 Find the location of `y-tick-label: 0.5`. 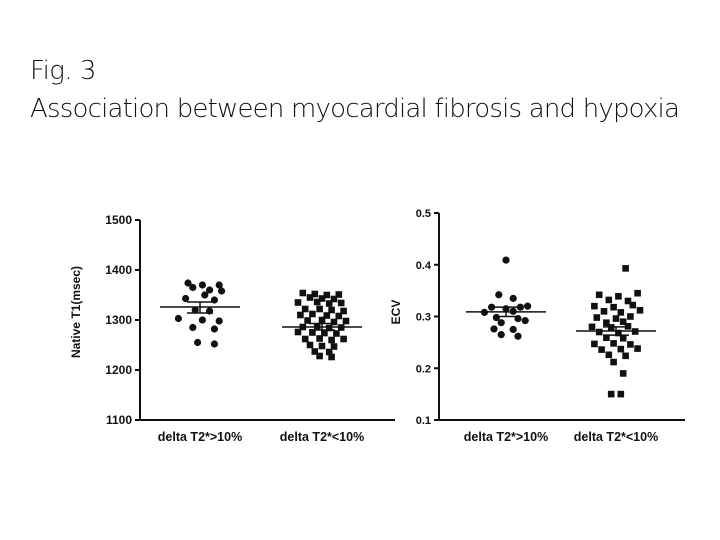

y-tick-label: 0.5 is located at coordinates (423, 214).